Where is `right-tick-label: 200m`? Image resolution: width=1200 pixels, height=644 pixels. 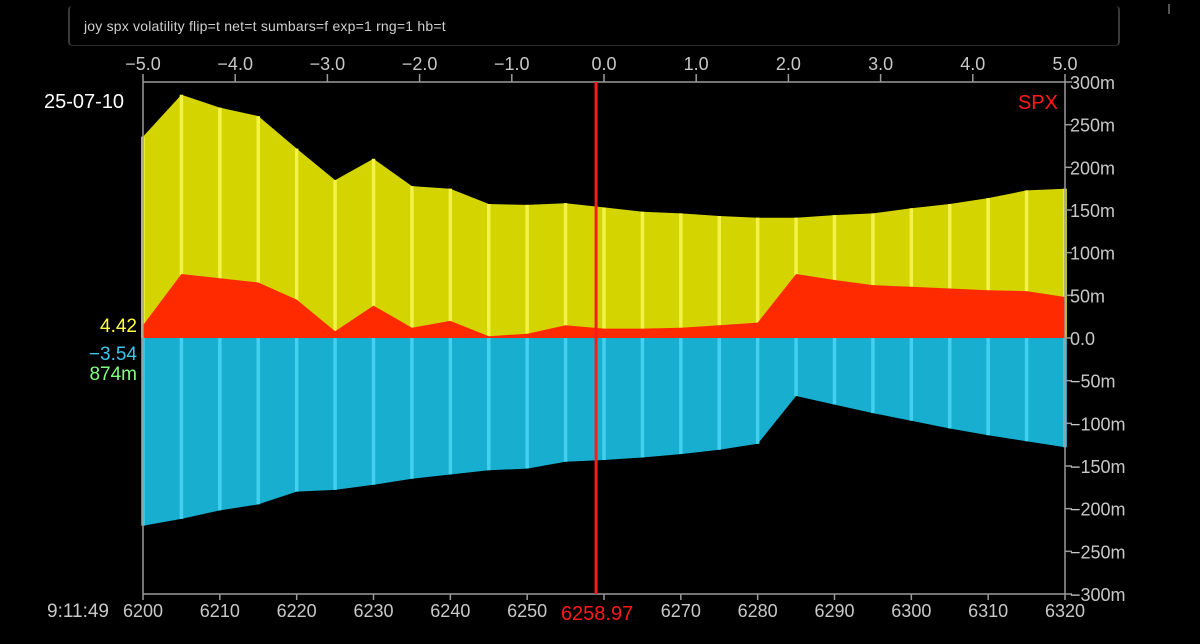 right-tick-label: 200m is located at coordinates (1092, 168).